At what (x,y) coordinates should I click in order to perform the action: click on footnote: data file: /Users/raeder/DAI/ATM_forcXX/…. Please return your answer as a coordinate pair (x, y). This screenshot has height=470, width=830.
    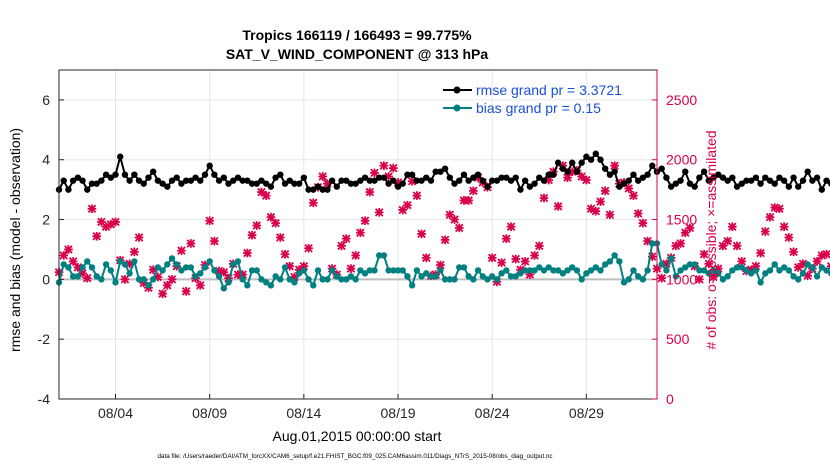
    Looking at the image, I should click on (354, 456).